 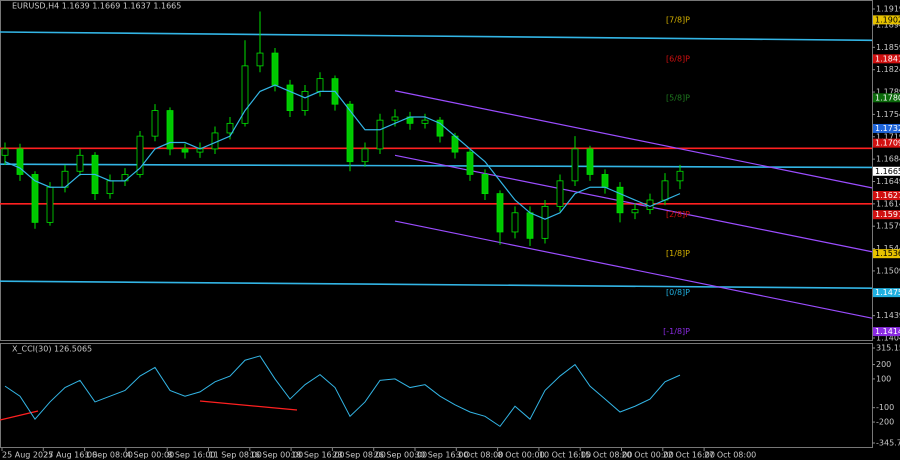 I want to click on y-tick-label: 100, so click(x=883, y=378).